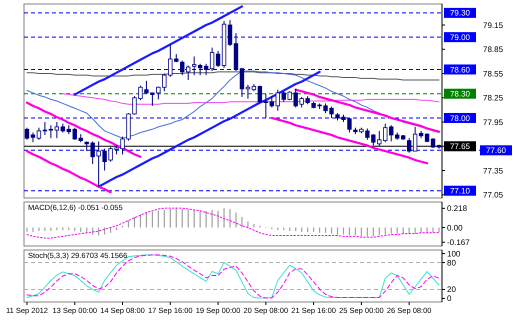 The image size is (520, 320). What do you see at coordinates (449, 299) in the screenshot?
I see `y-tick-label: 0` at bounding box center [449, 299].